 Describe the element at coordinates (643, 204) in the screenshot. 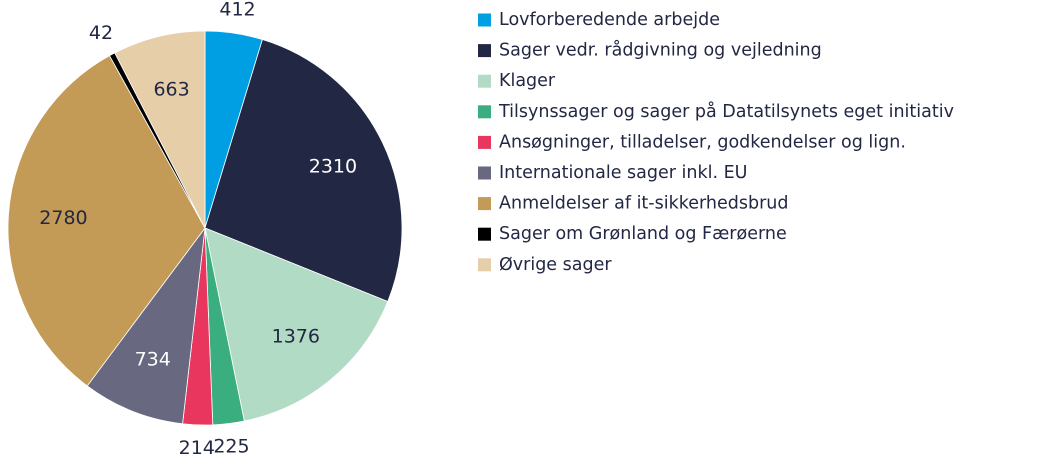

I see `legend-label: Anmeldelser af it-sikkerhedsbrud` at that location.